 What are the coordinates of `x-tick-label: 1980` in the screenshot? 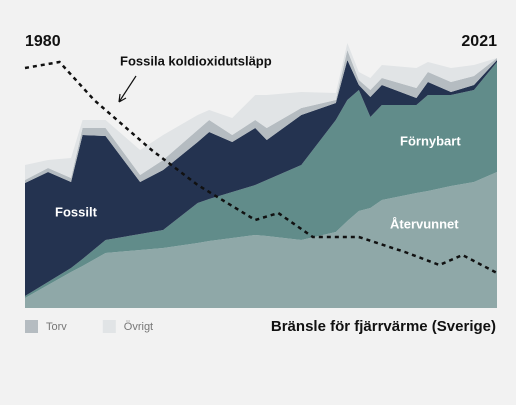 It's located at (43, 41).